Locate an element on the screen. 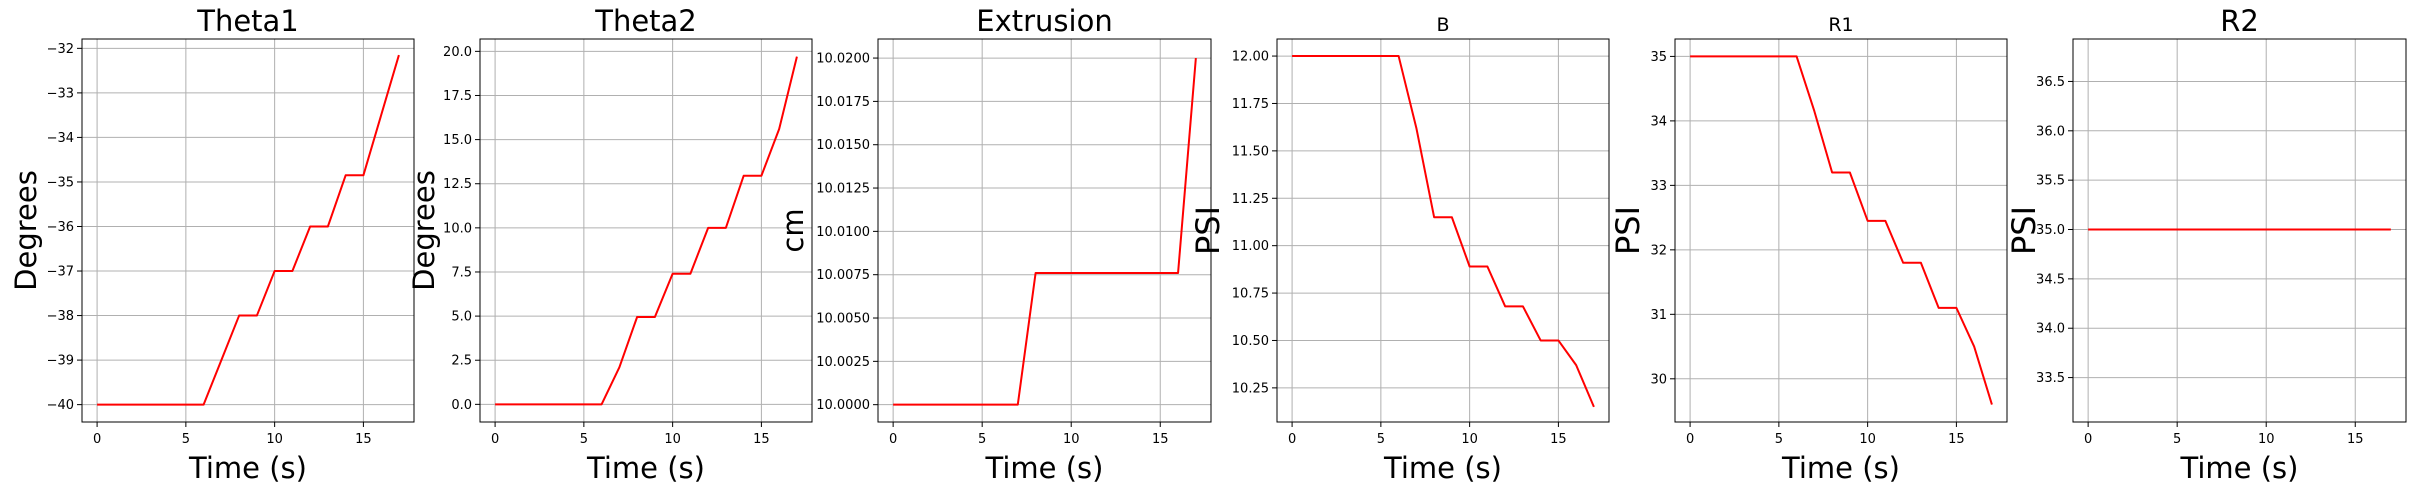 The height and width of the screenshot is (492, 2417). y-axis-label: cm is located at coordinates (793, 230).